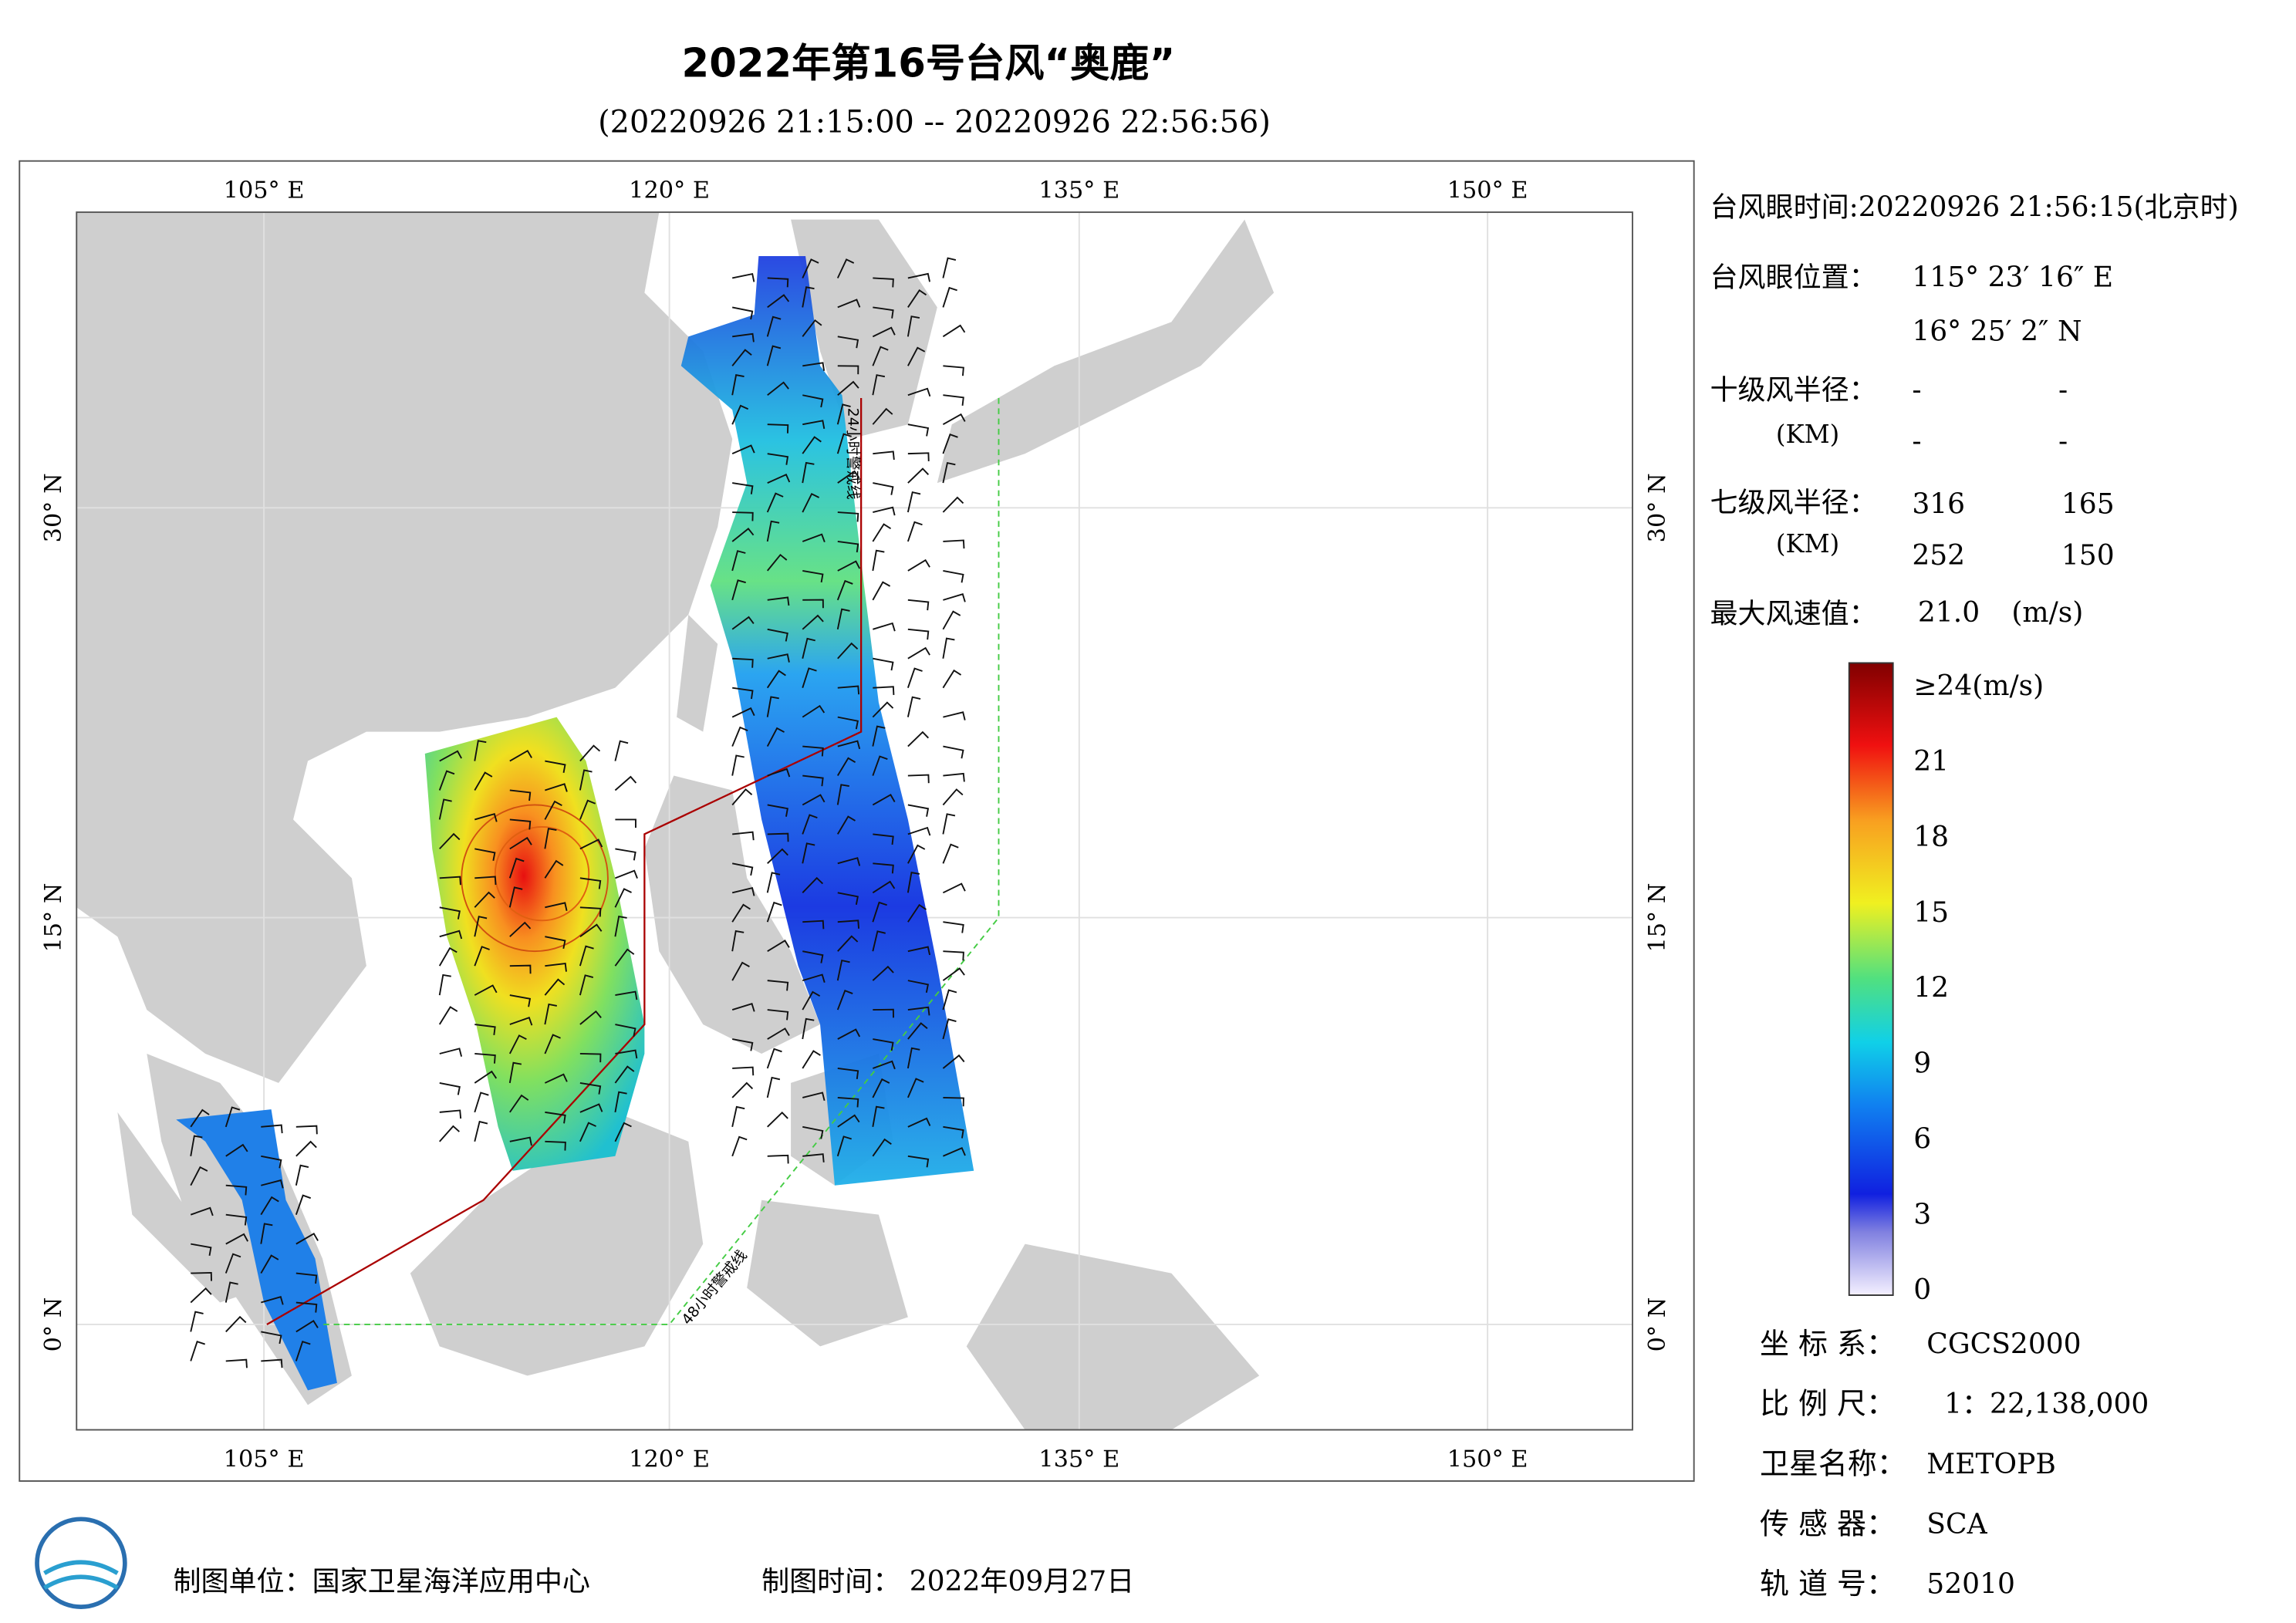 The height and width of the screenshot is (1623, 2296). Describe the element at coordinates (1949, 613) in the screenshot. I see `max-wind-value: 21.0` at that location.